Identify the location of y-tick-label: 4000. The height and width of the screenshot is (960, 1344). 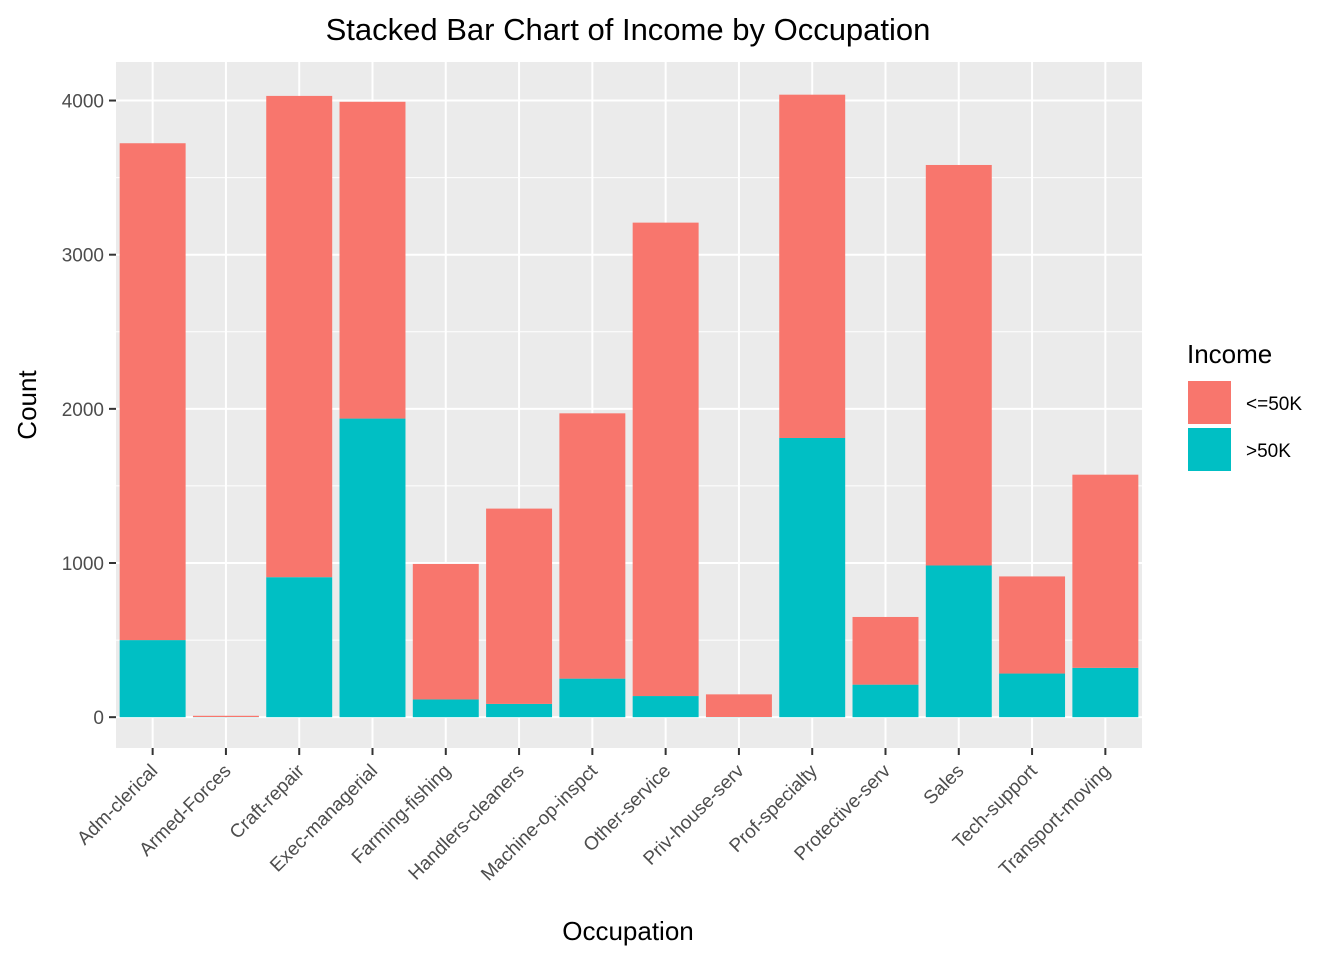
(83, 102).